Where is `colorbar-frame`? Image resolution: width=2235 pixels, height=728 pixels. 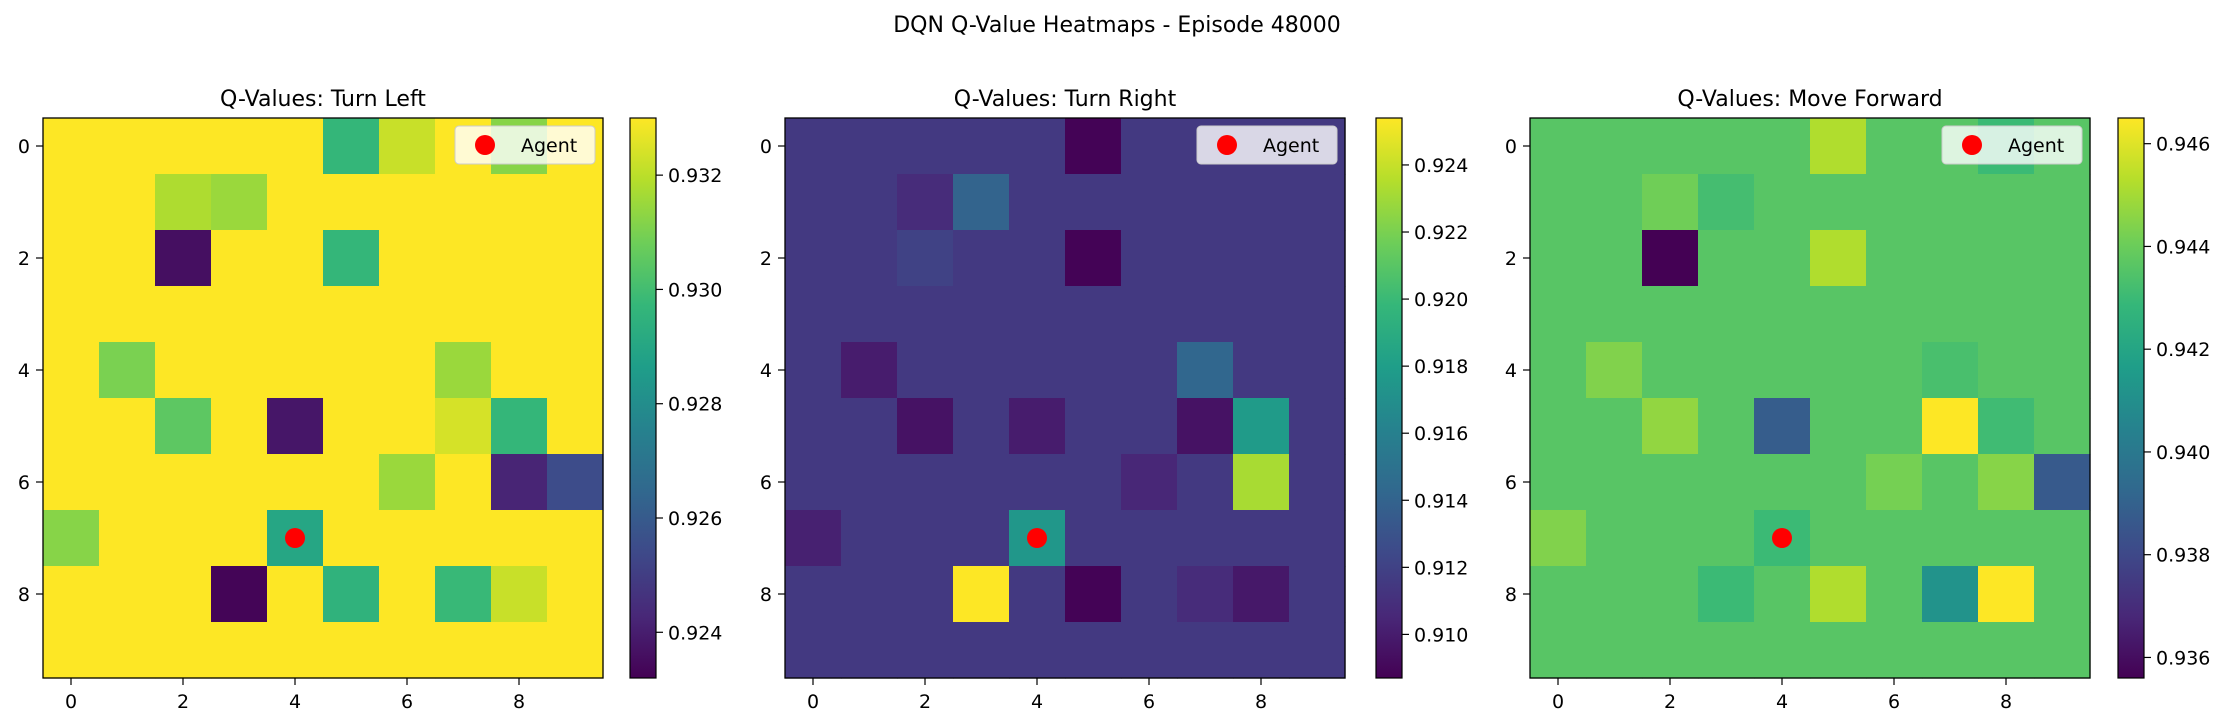 colorbar-frame is located at coordinates (643, 398).